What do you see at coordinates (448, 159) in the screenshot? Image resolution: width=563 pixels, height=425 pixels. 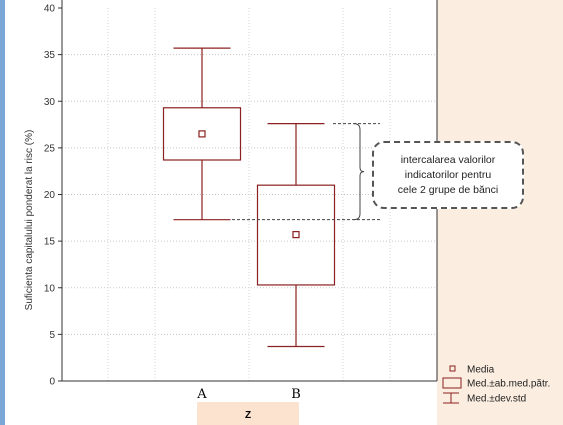 I see `annotation-line-1: intercalarea valorilor` at bounding box center [448, 159].